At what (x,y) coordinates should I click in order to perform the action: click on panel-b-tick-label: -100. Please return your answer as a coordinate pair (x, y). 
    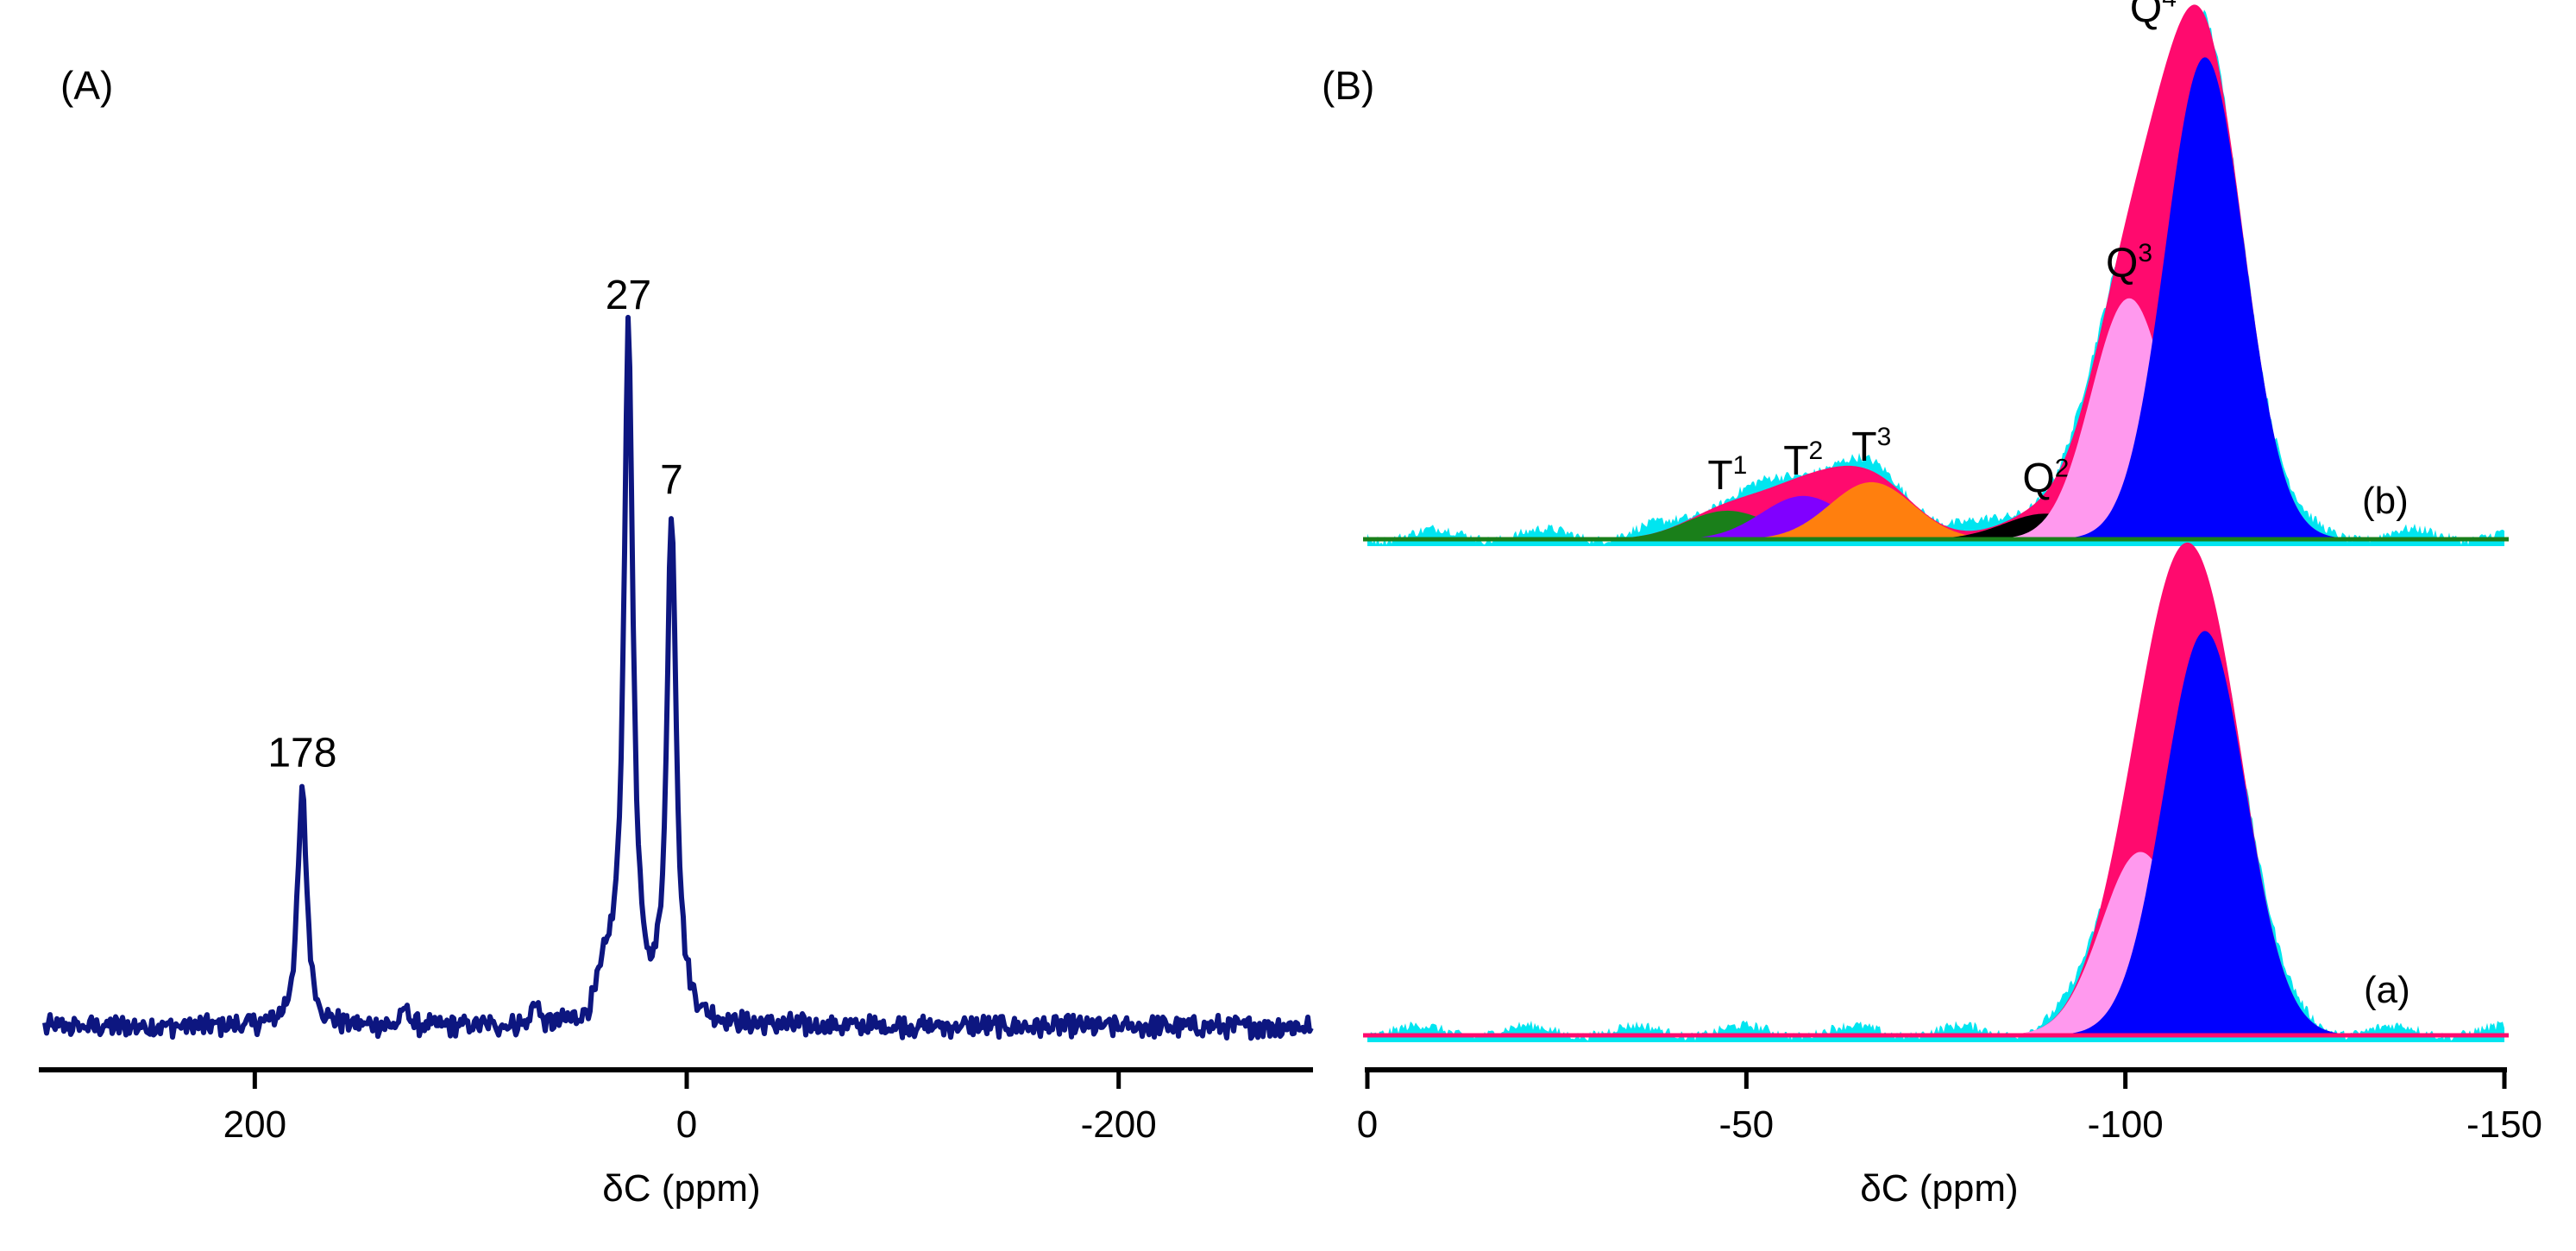
    Looking at the image, I should click on (2126, 1124).